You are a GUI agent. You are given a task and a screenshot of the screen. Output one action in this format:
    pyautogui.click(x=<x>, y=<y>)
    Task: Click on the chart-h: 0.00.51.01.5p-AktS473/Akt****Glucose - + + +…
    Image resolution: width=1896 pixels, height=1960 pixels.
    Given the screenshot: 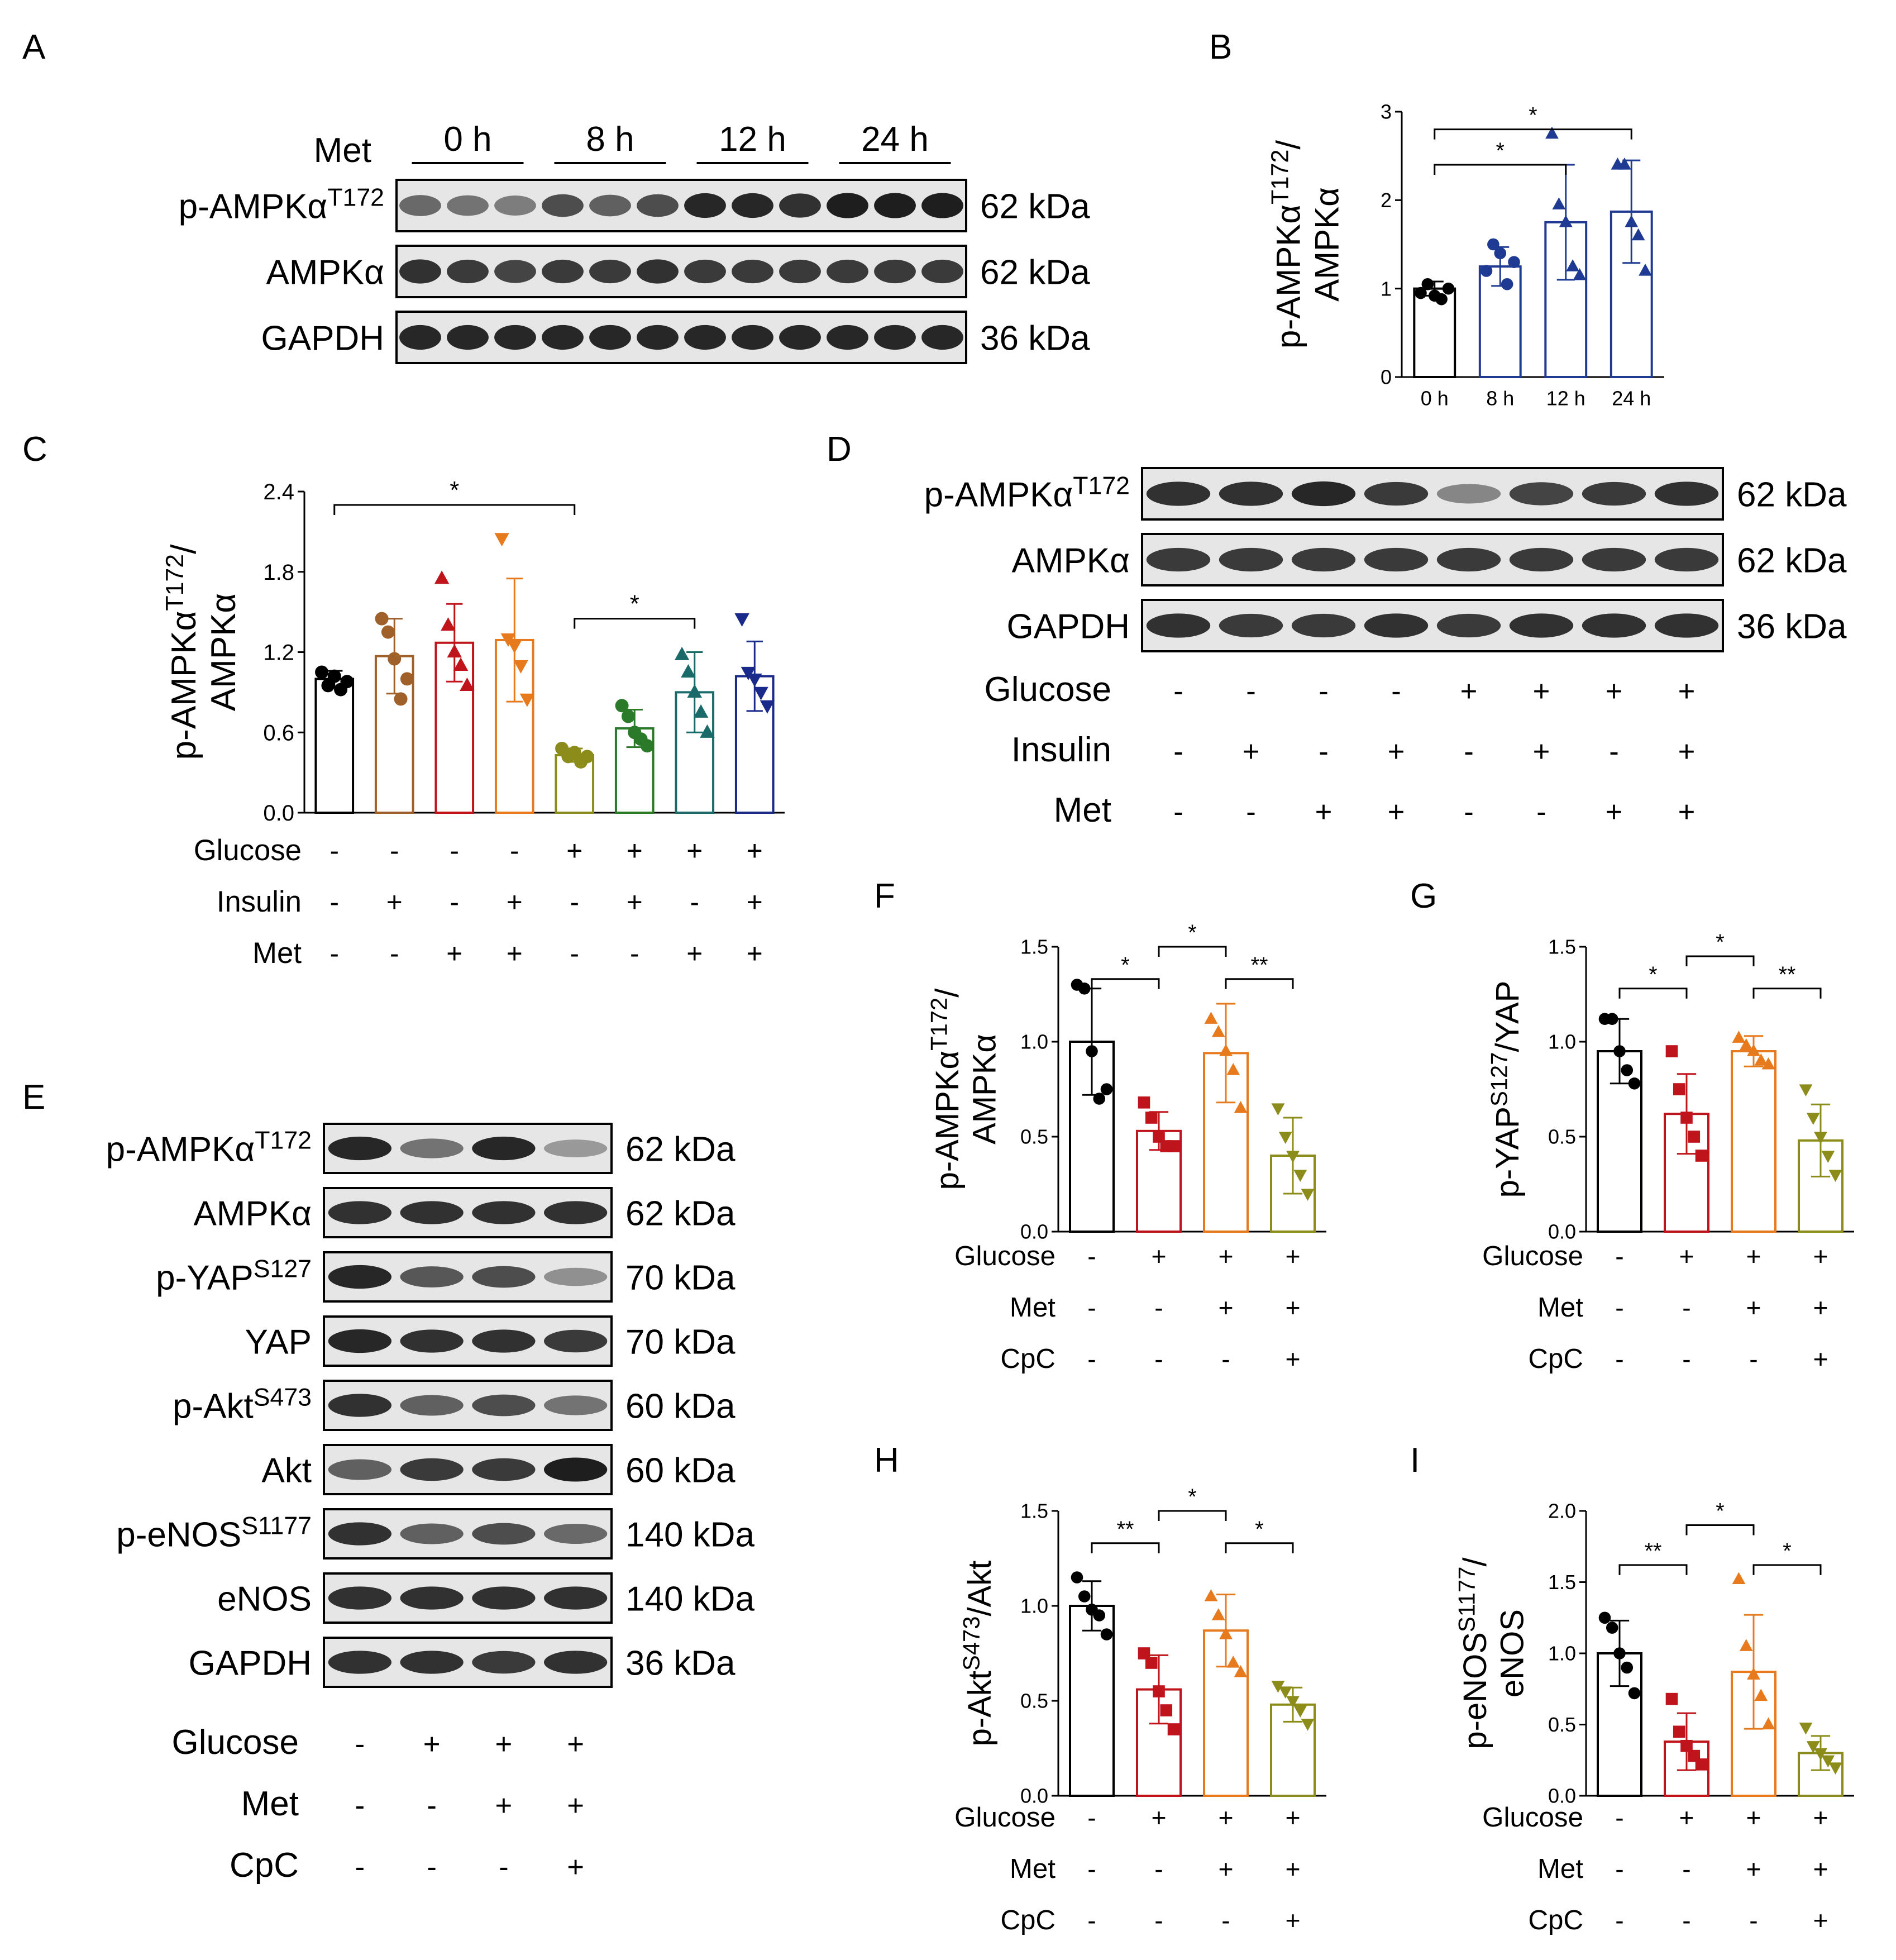 What is the action you would take?
    pyautogui.click(x=1140, y=1710)
    